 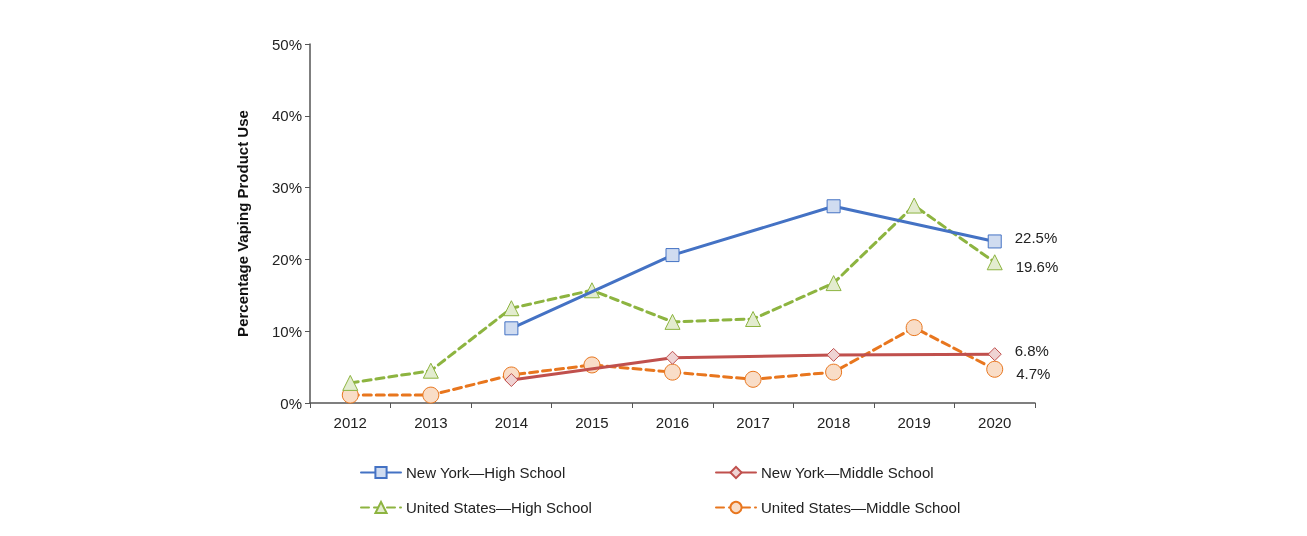 I want to click on data-label: 19.6%, so click(x=1037, y=266).